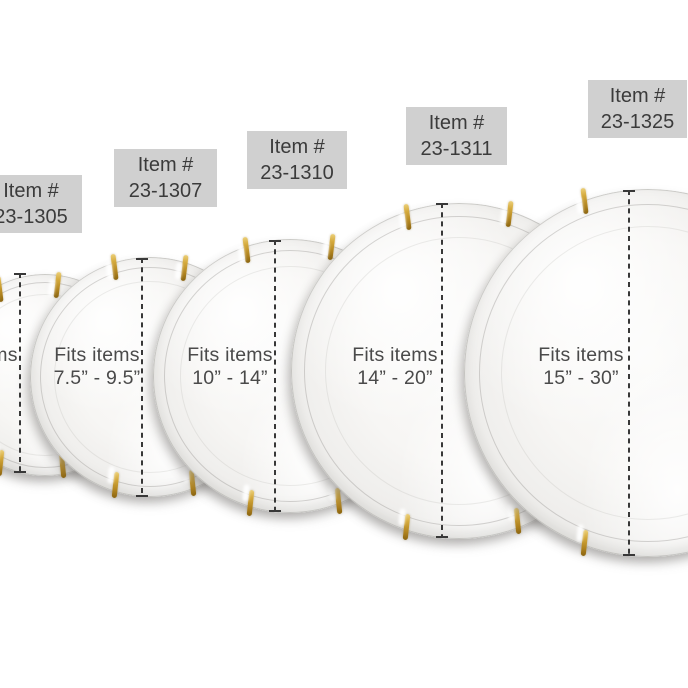 This screenshot has height=688, width=688. What do you see at coordinates (34, 217) in the screenshot?
I see `item-number: 23-1305` at bounding box center [34, 217].